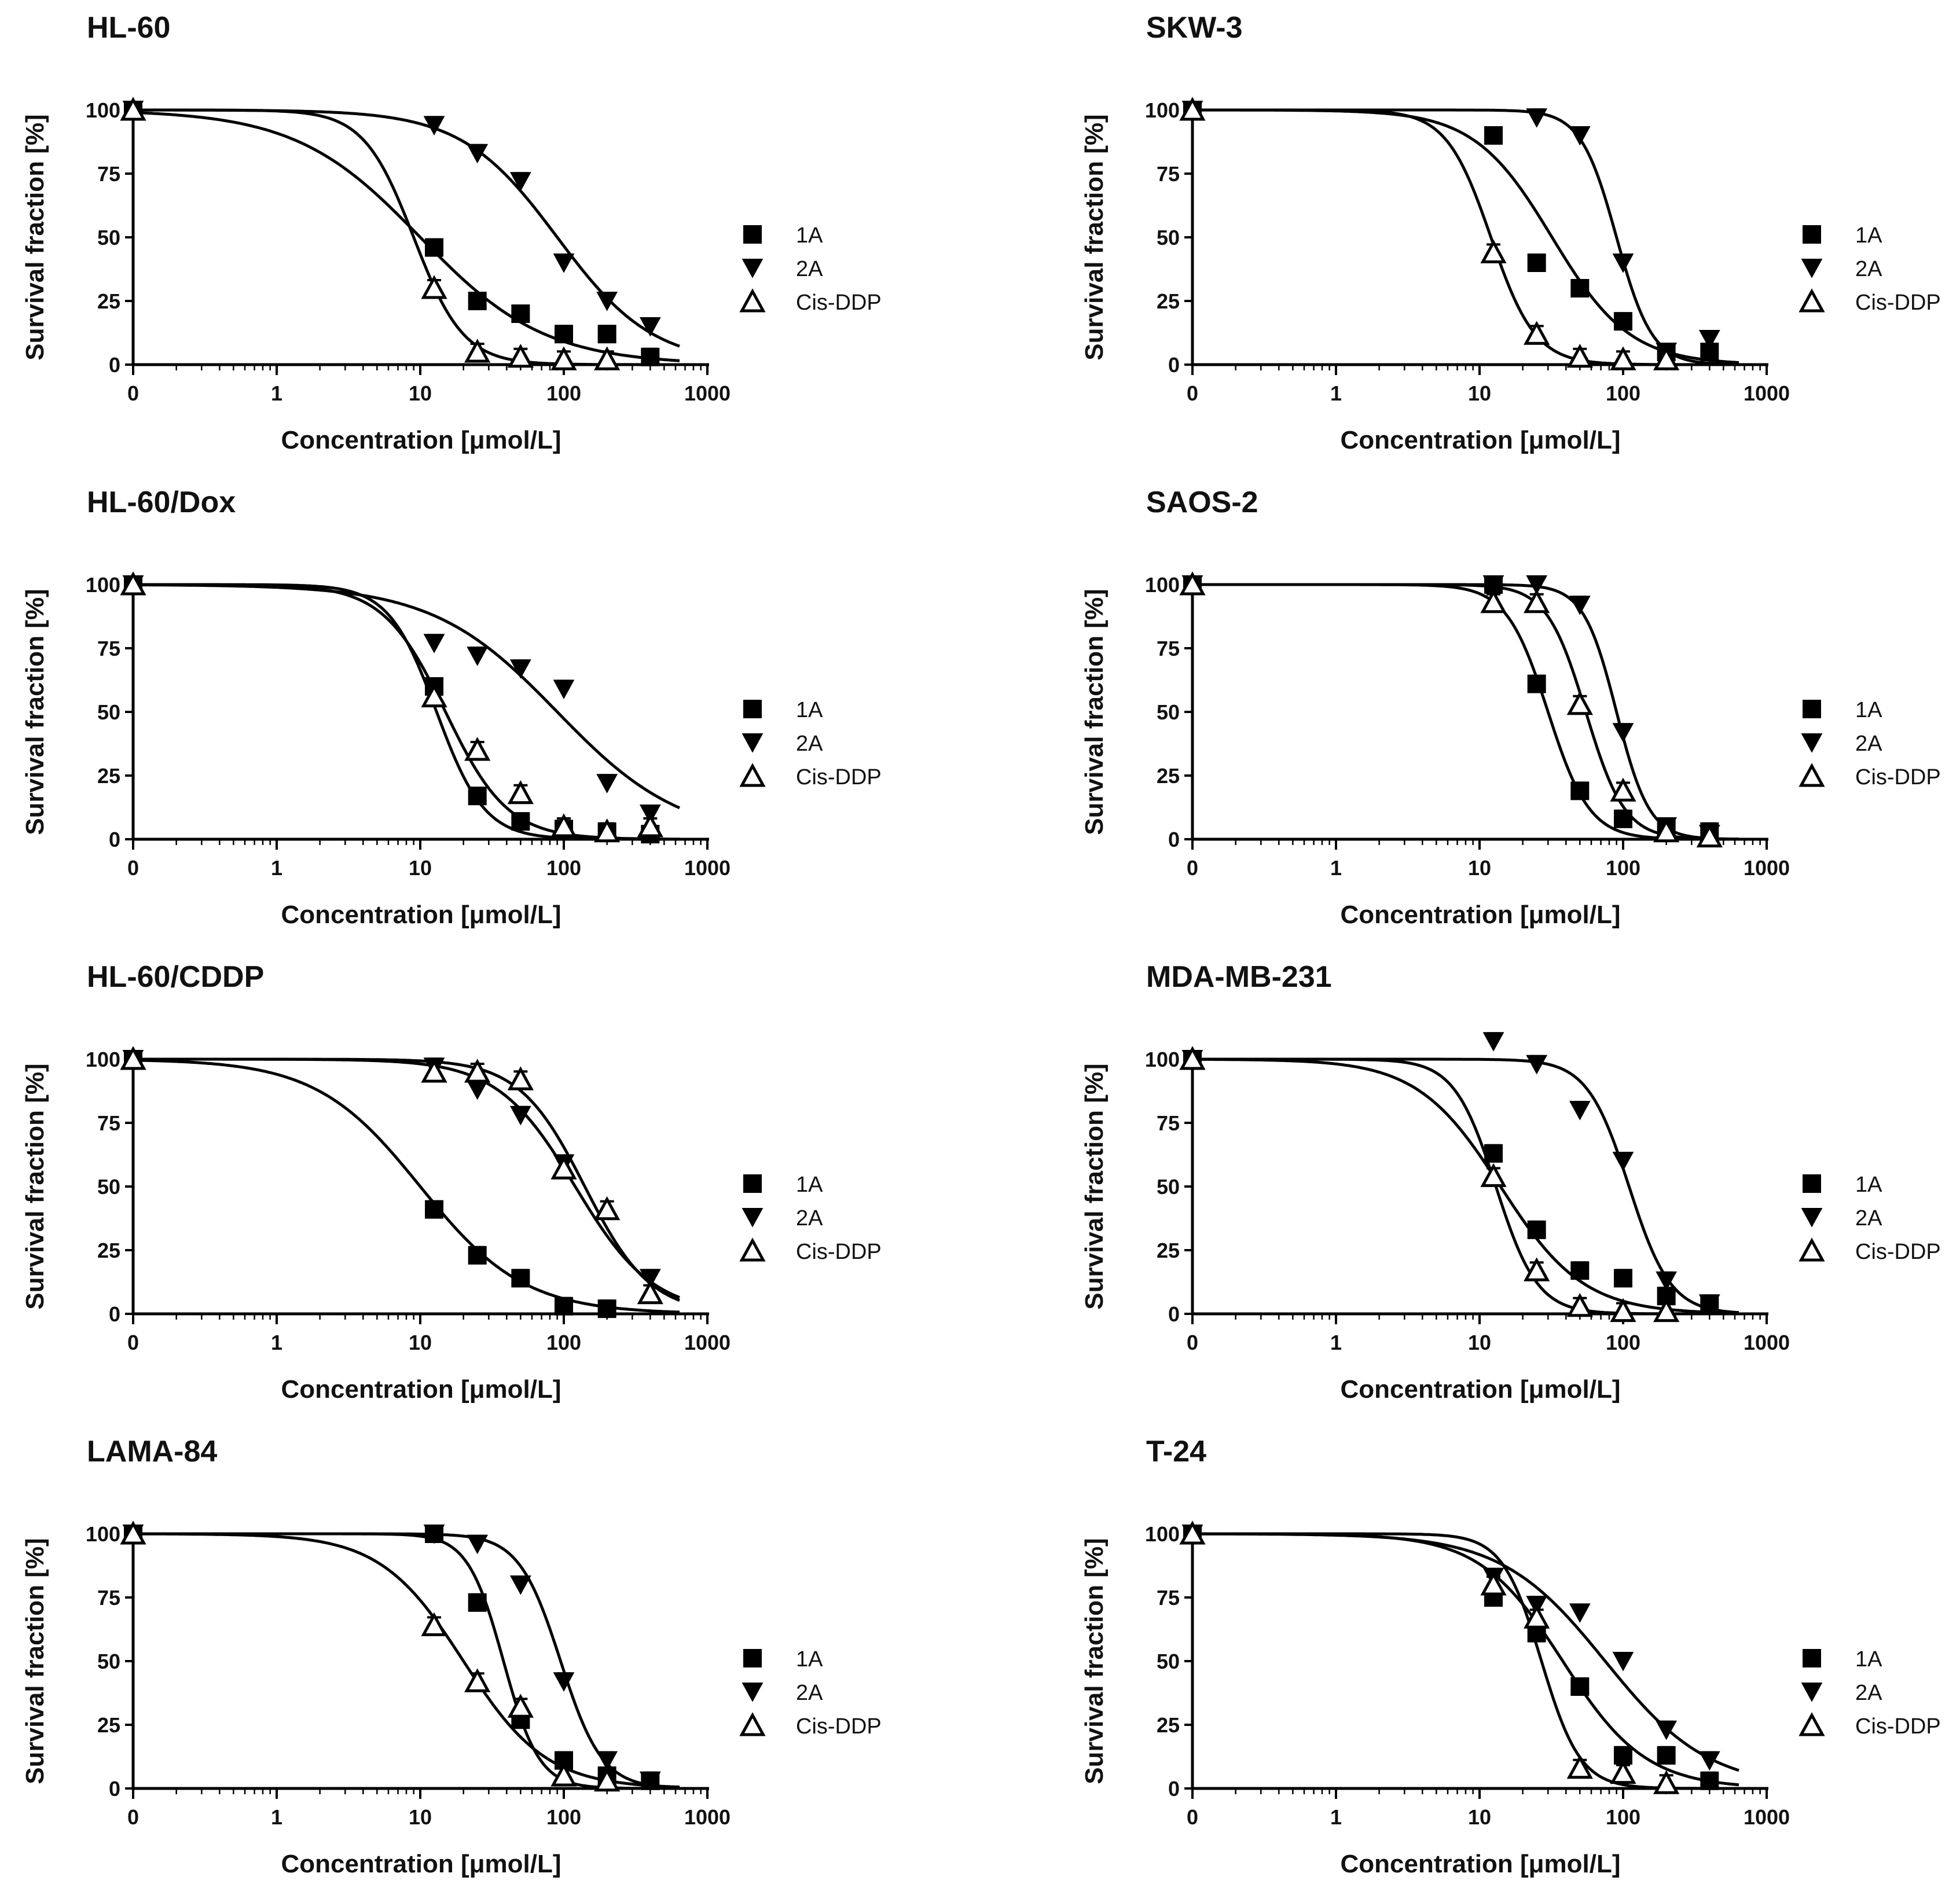  What do you see at coordinates (133, 1817) in the screenshot?
I see `x-tick-label: 0` at bounding box center [133, 1817].